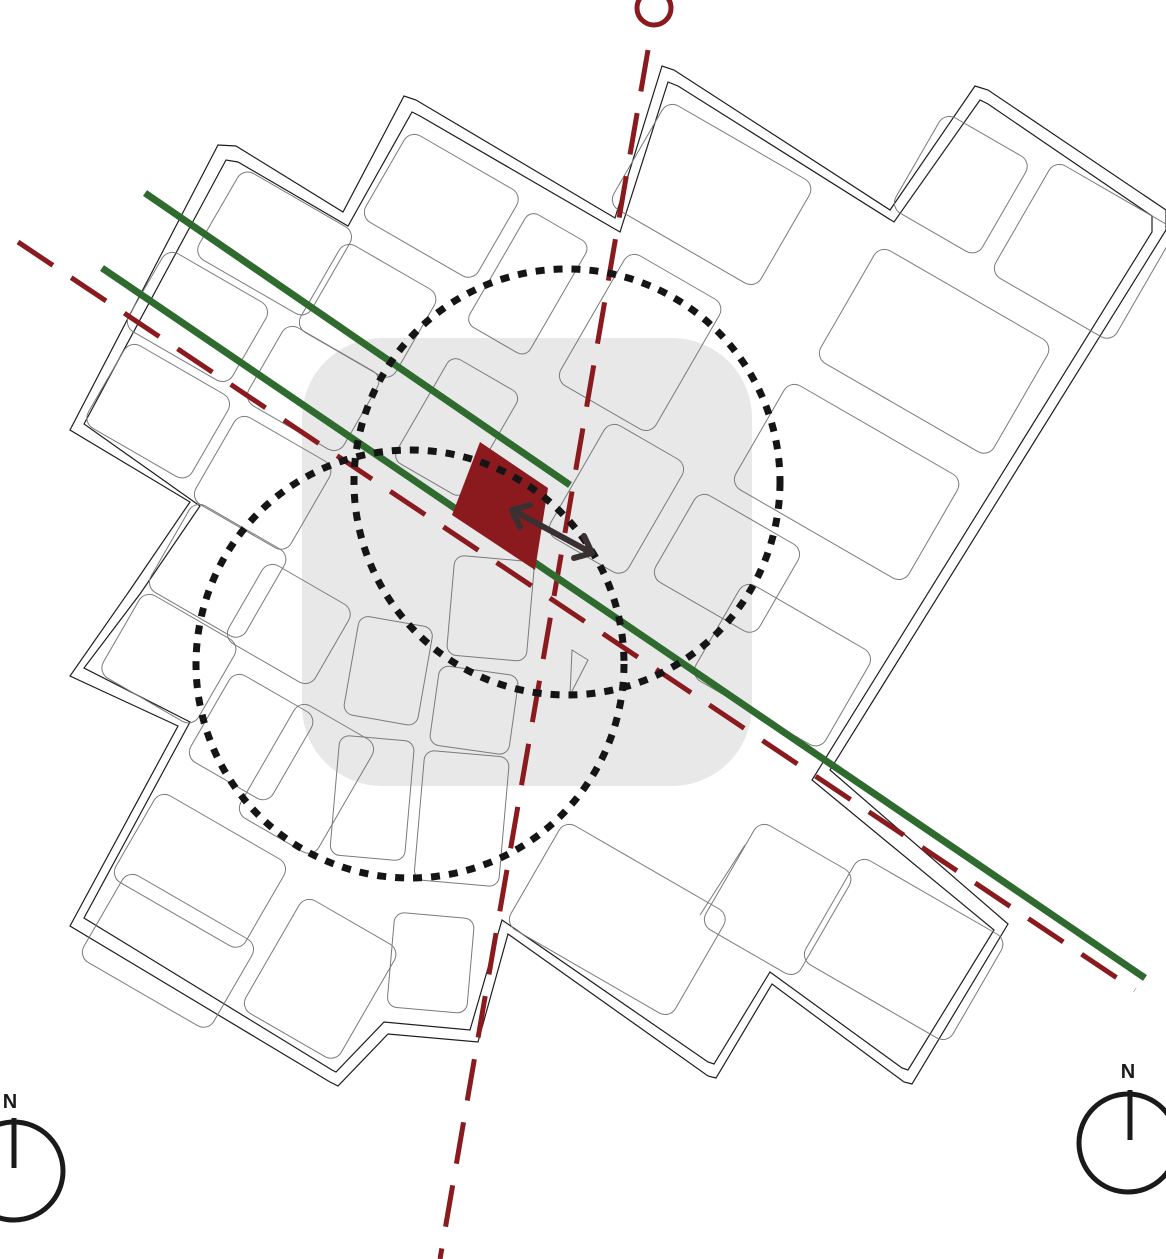 This screenshot has width=1166, height=1259. Describe the element at coordinates (33, 1171) in the screenshot. I see `north-arrow-left-ring` at that location.